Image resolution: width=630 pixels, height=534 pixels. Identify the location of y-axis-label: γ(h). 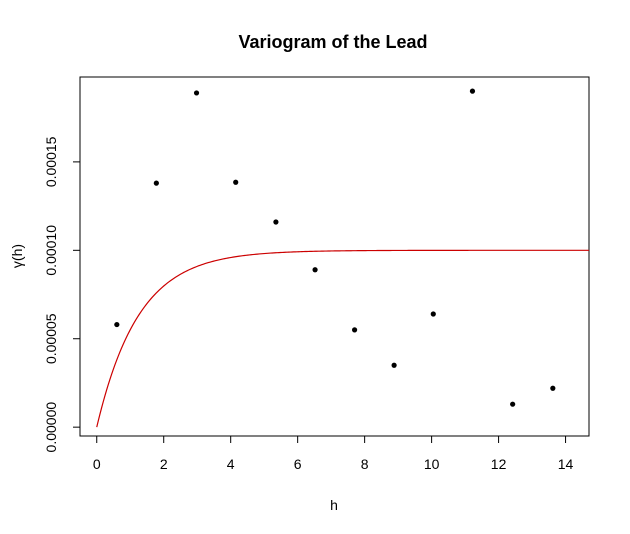
(17, 256).